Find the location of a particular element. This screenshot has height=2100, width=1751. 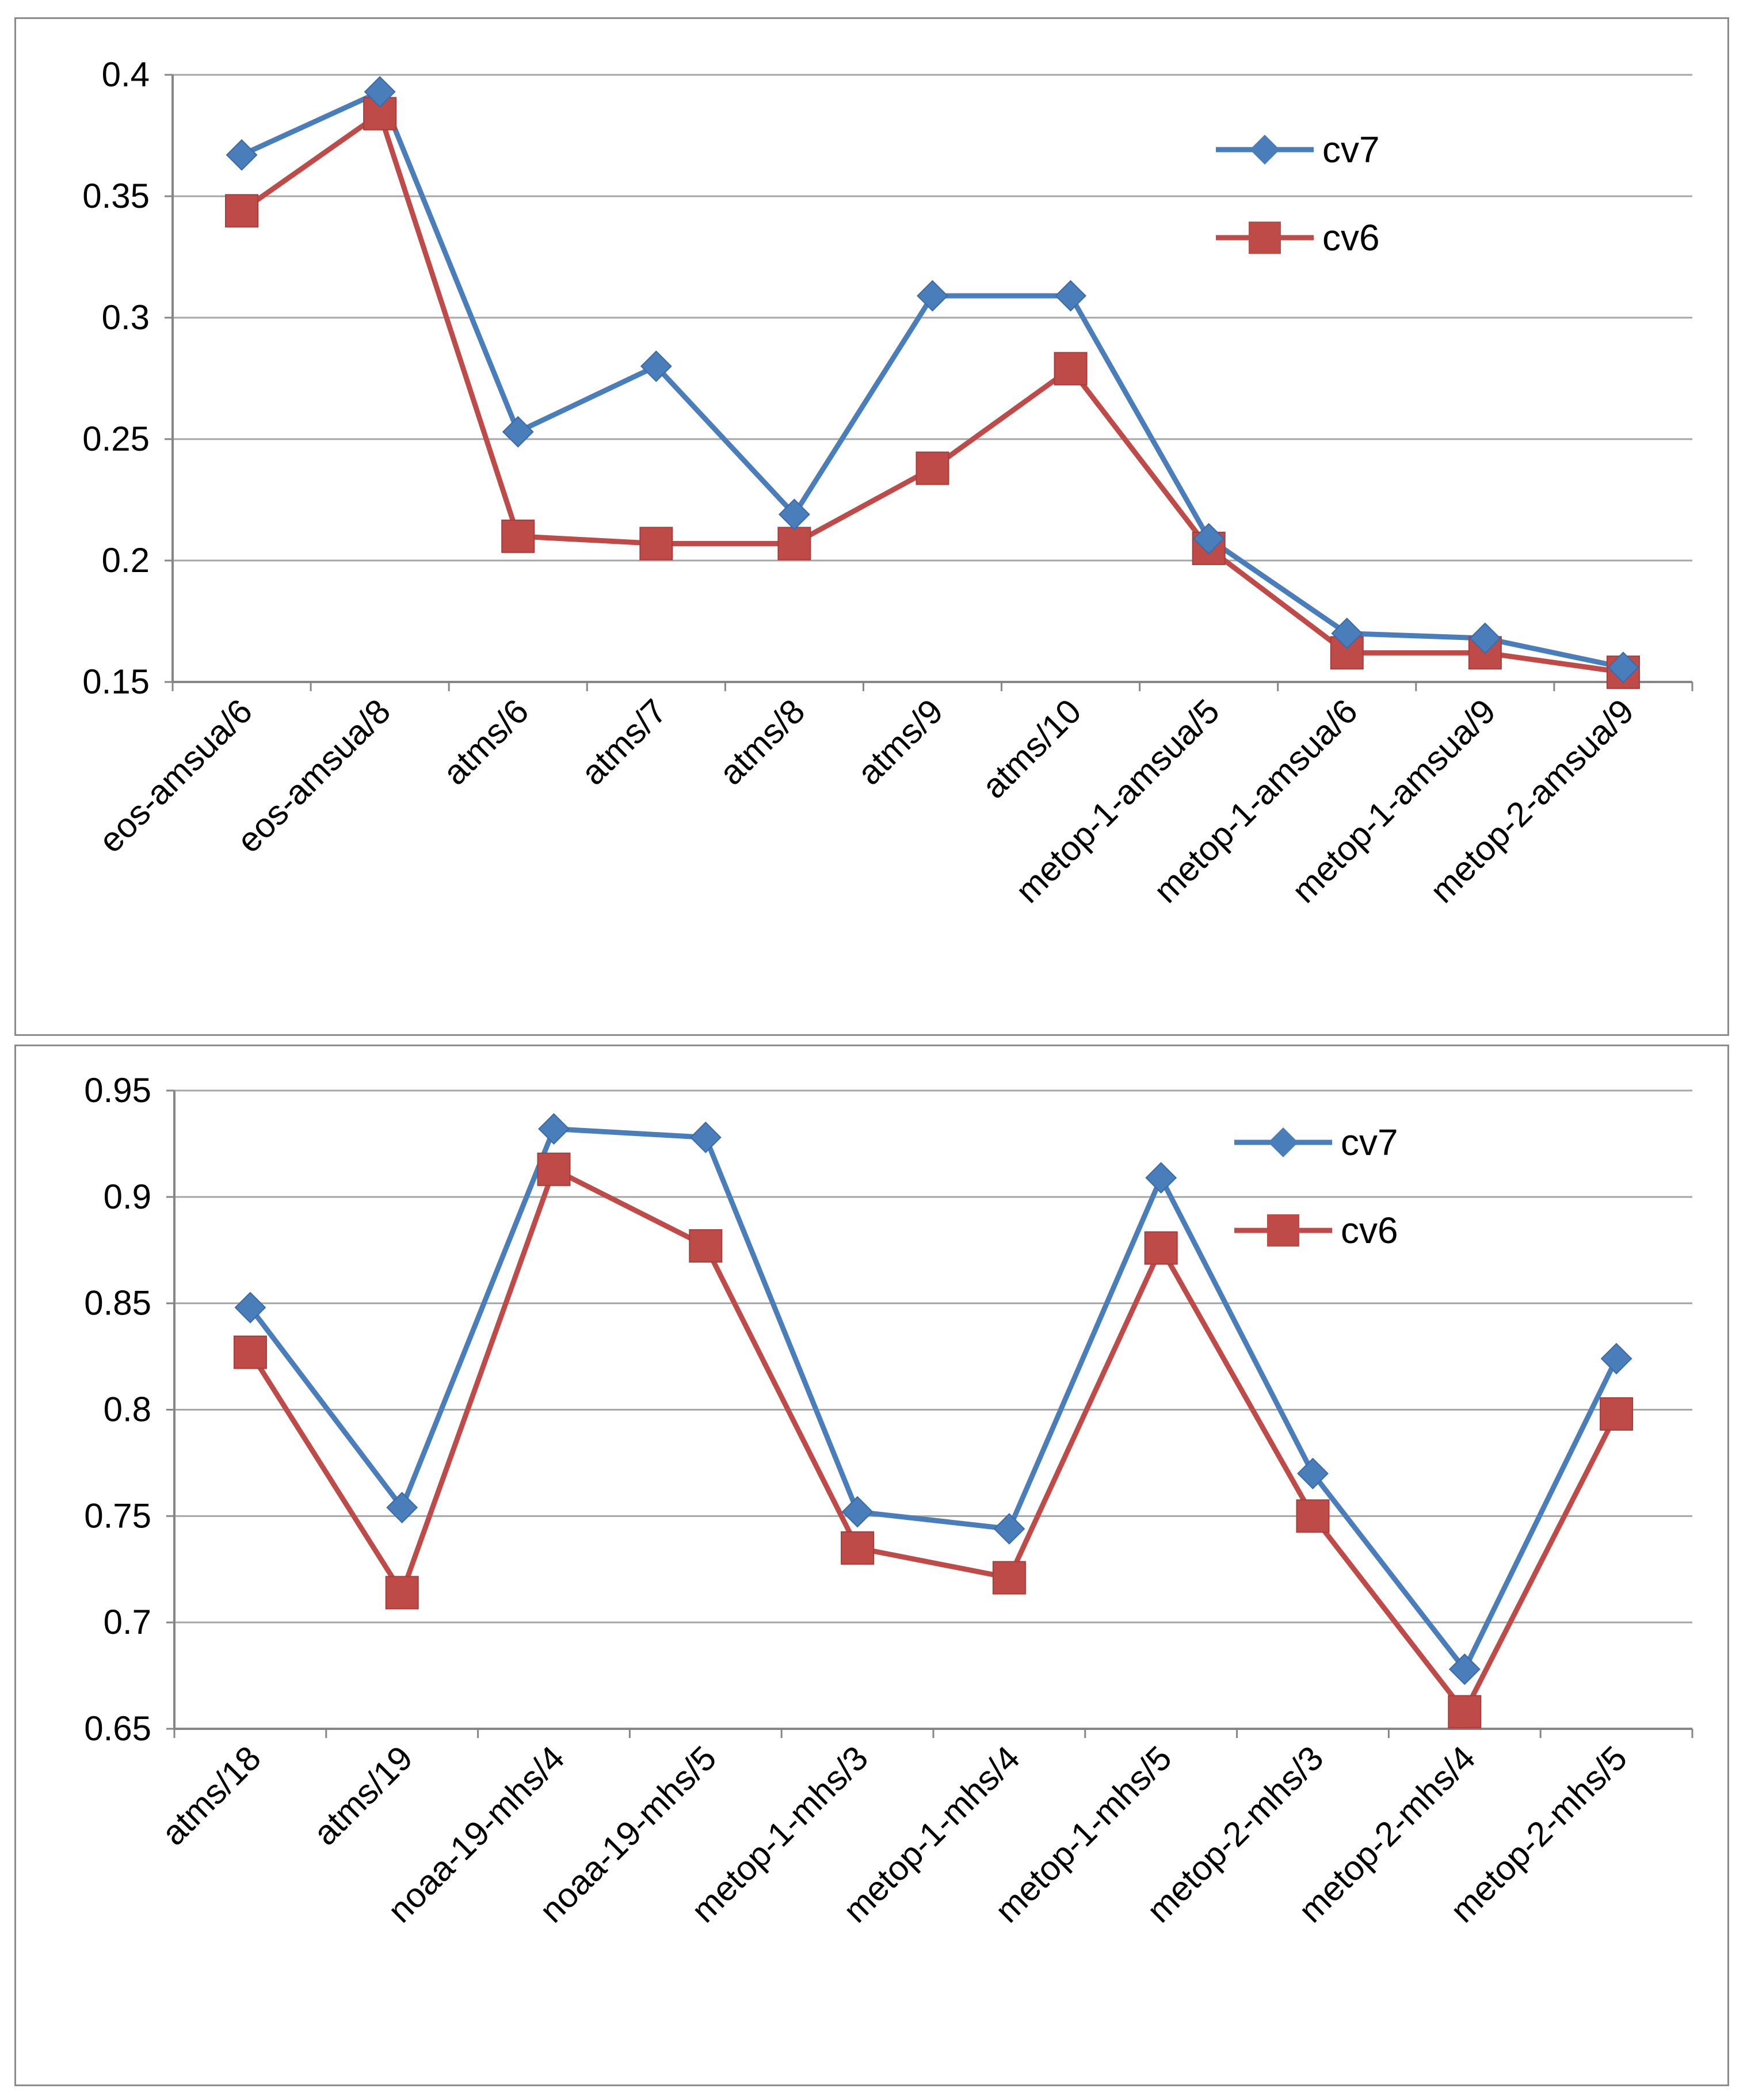

x-tick-label: atms/7 is located at coordinates (624, 742).